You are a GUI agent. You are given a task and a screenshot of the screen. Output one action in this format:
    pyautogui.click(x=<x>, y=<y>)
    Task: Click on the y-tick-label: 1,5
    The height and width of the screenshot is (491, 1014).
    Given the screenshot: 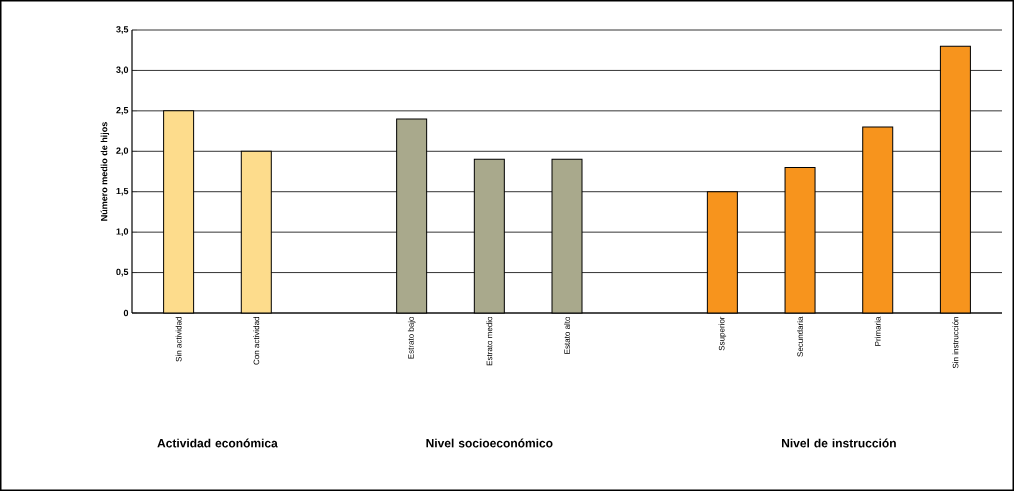 What is the action you would take?
    pyautogui.click(x=122, y=191)
    